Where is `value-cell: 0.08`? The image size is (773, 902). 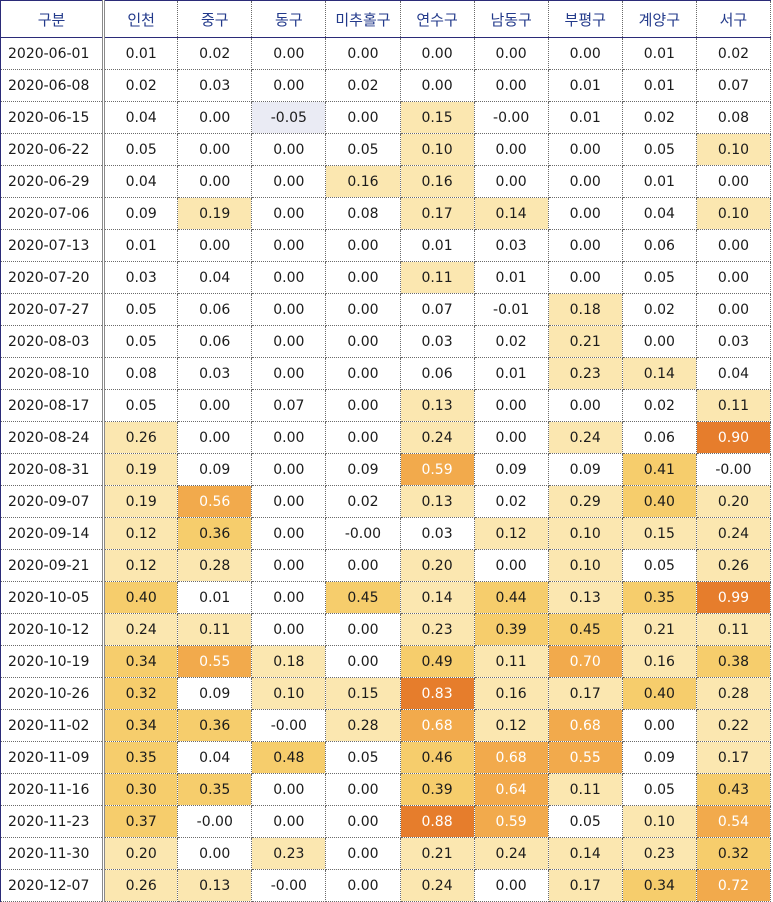
value-cell: 0.08 is located at coordinates (141, 373).